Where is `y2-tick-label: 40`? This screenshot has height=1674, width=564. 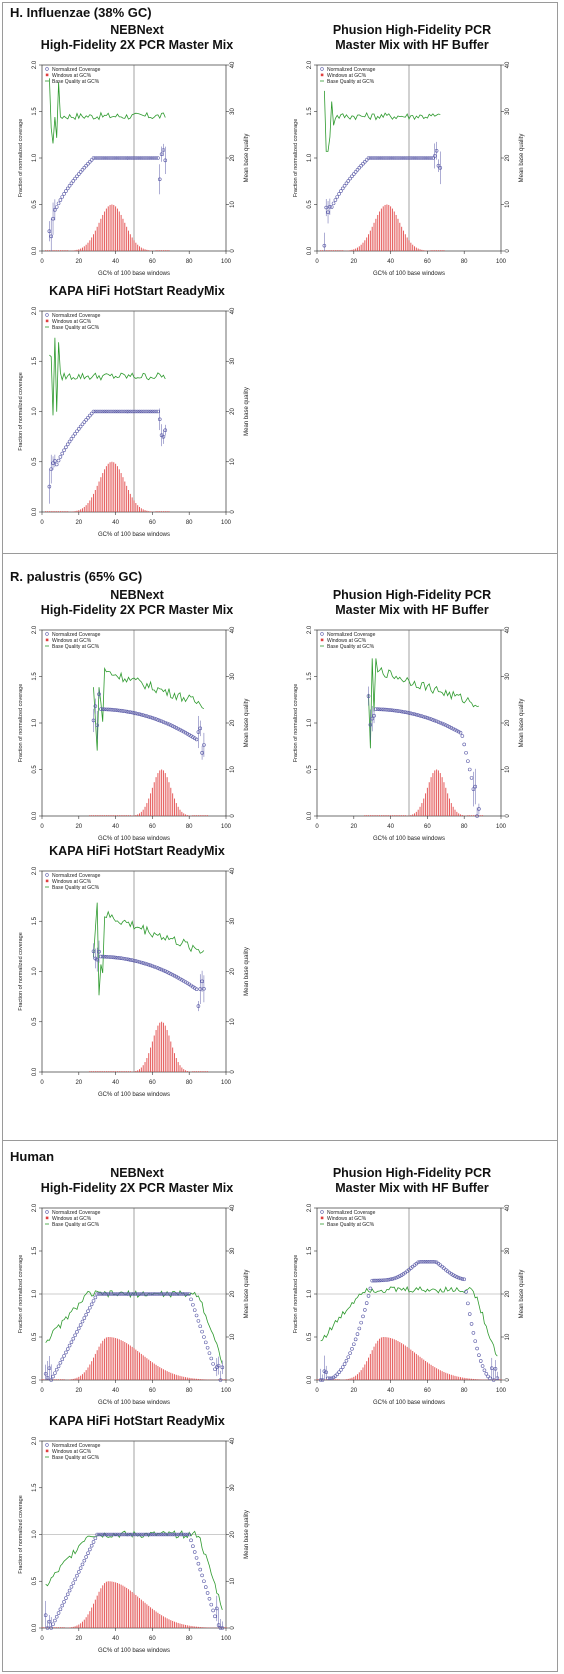 y2-tick-label: 40 is located at coordinates (233, 870).